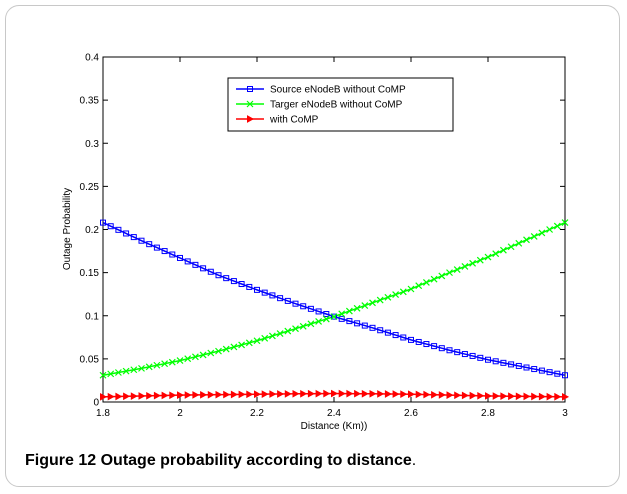  Describe the element at coordinates (336, 105) in the screenshot. I see `legend-label: Targer eNodeB without CoMP` at that location.